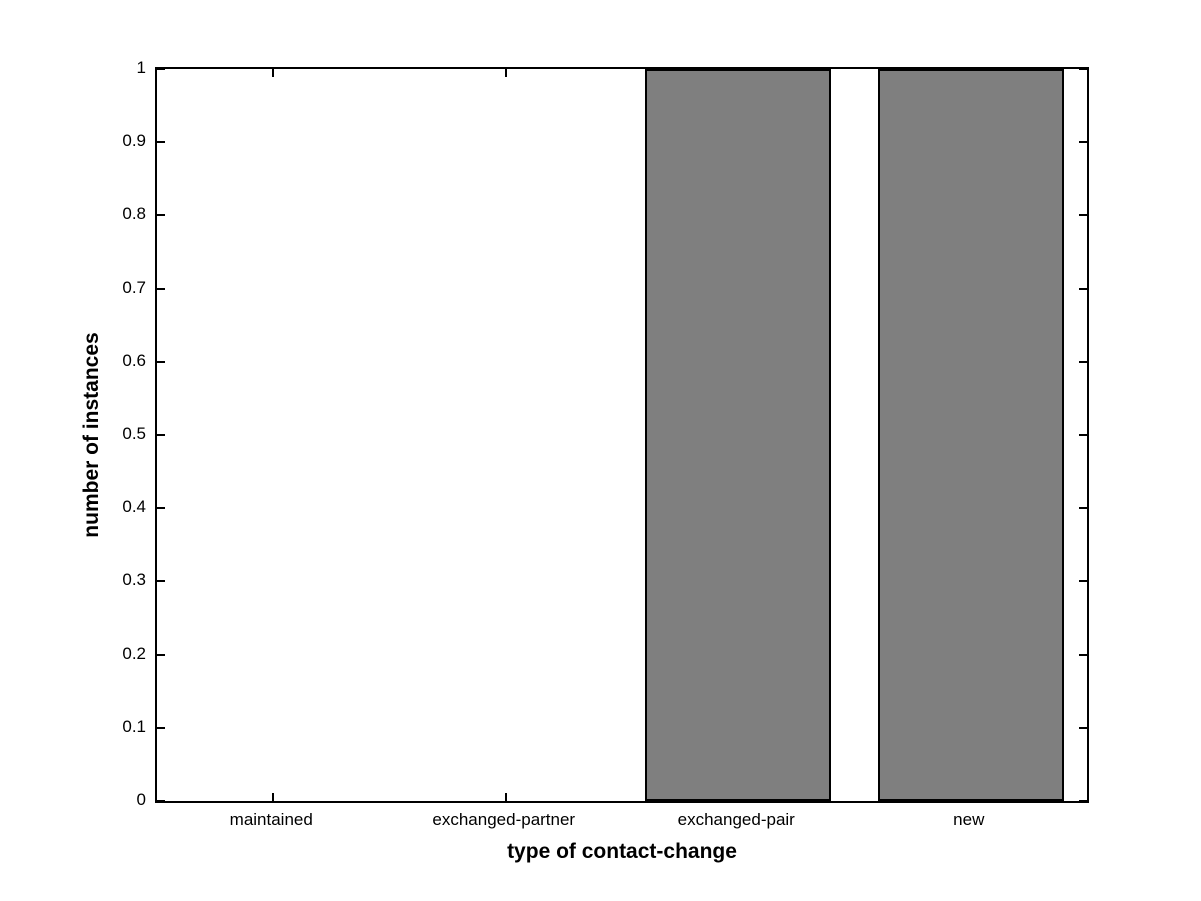  I want to click on x-tick-label: maintained, so click(271, 819).